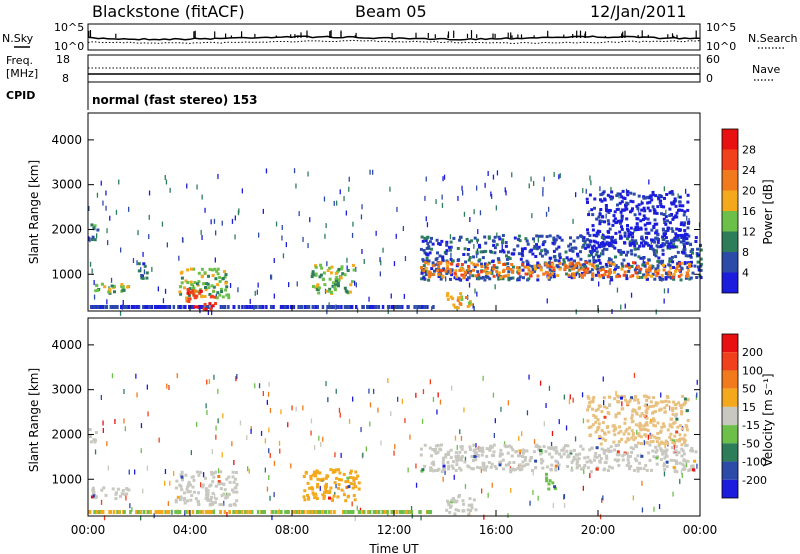  I want to click on colorbar-tick: -100, so click(754, 462).